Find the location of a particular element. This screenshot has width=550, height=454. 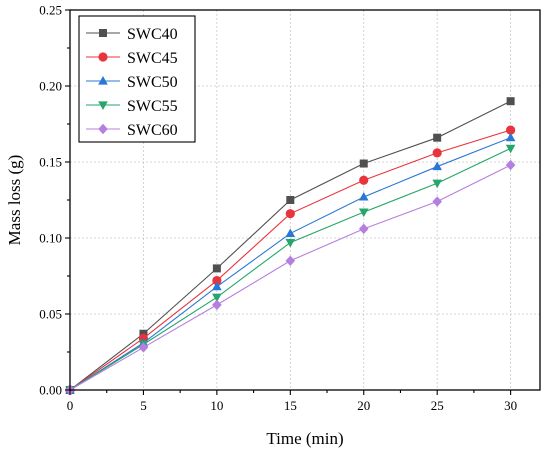

x-tick-label: 15 is located at coordinates (290, 405).